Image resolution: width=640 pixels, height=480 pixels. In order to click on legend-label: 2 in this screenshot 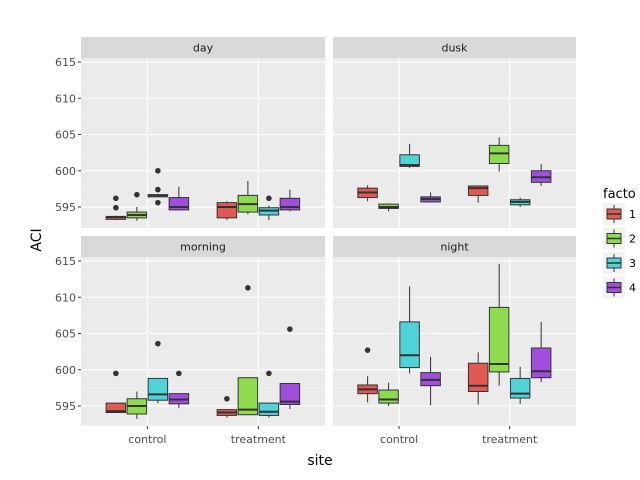, I will do `click(632, 239)`.